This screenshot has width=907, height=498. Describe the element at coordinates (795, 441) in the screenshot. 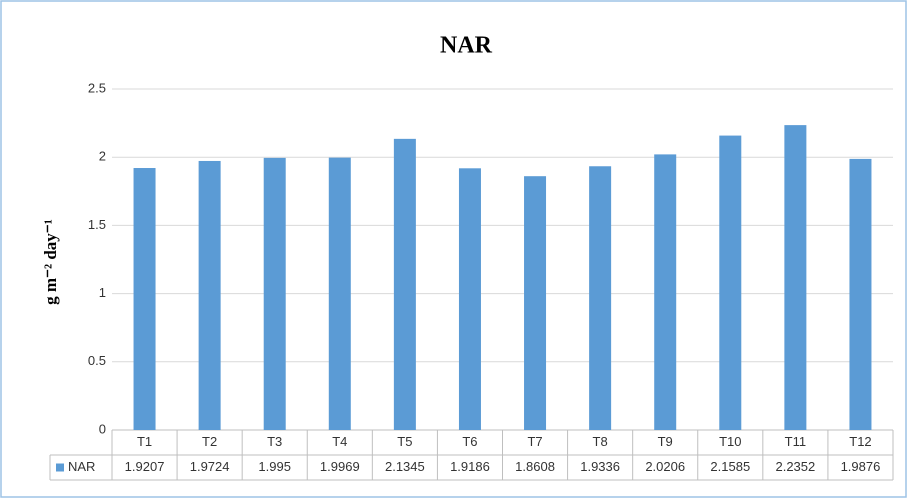

I see `x-tick-label: T11` at that location.